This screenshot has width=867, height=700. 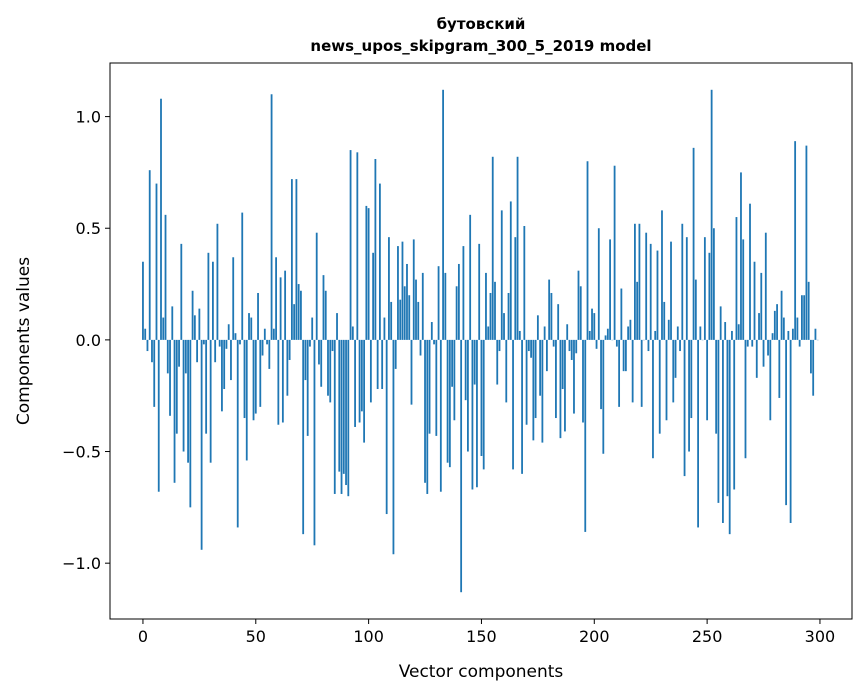 What do you see at coordinates (88, 228) in the screenshot?
I see `y-tick-label: 0.5` at bounding box center [88, 228].